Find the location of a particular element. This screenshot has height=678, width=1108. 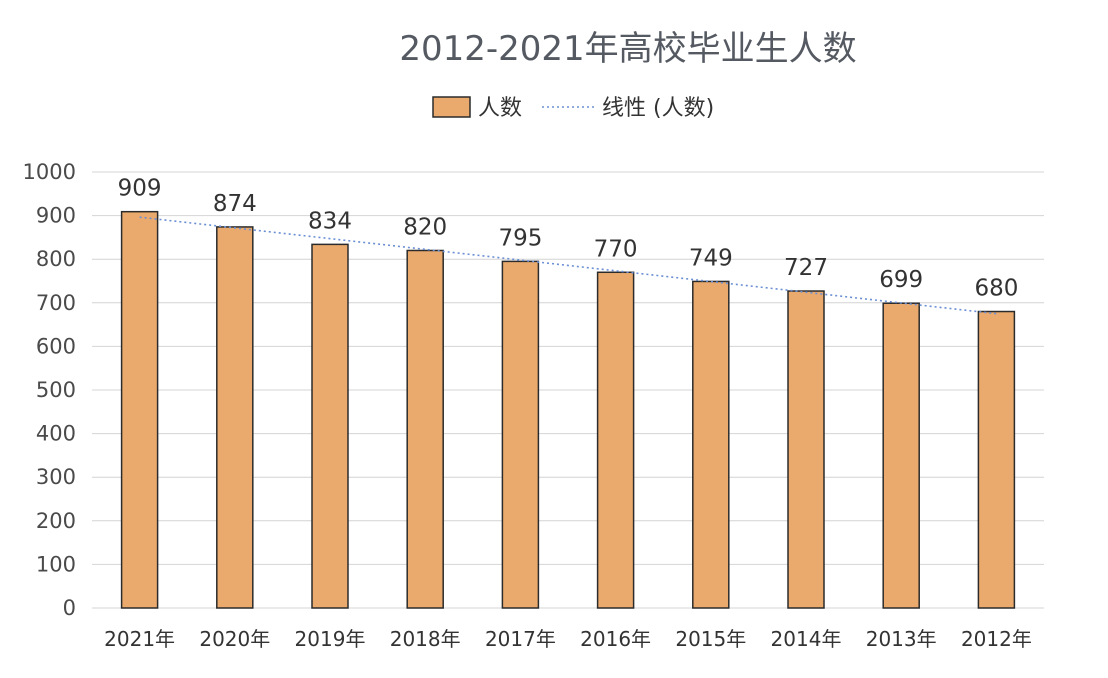

y-axis-ticks: 0 100 200 300 400 500 600 700 800 900 1000 is located at coordinates (49, 390).